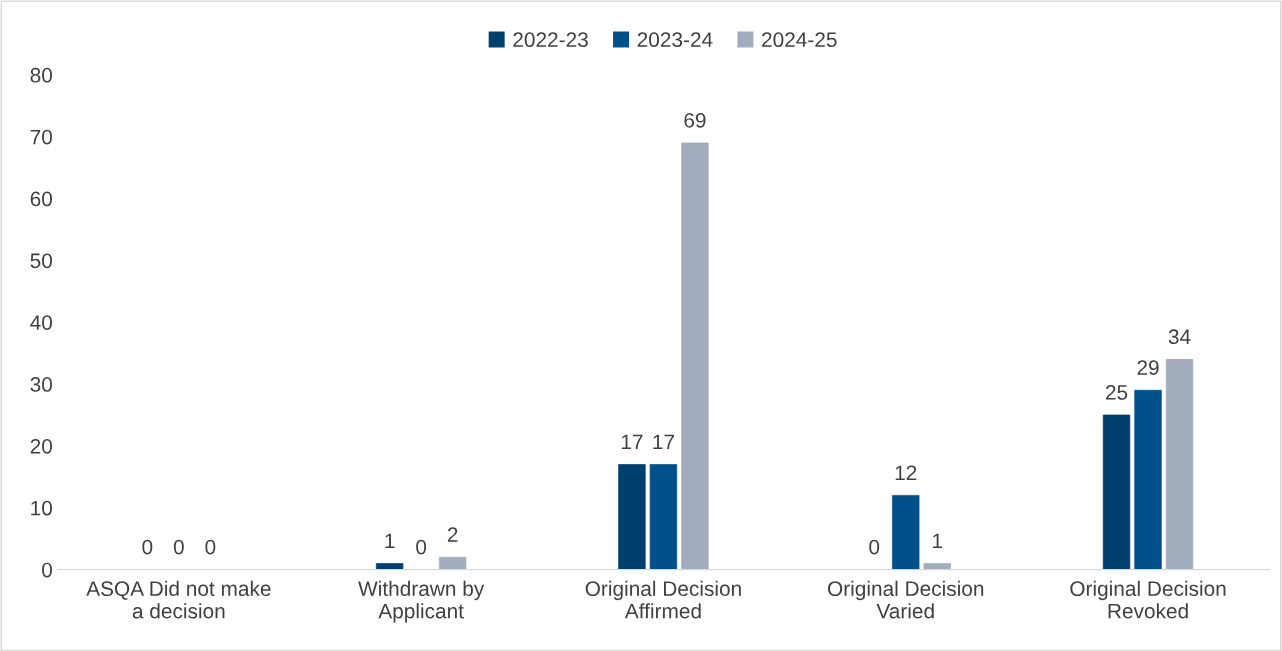 This screenshot has width=1282, height=651. Describe the element at coordinates (42, 508) in the screenshot. I see `y-tick-label: 10` at that location.